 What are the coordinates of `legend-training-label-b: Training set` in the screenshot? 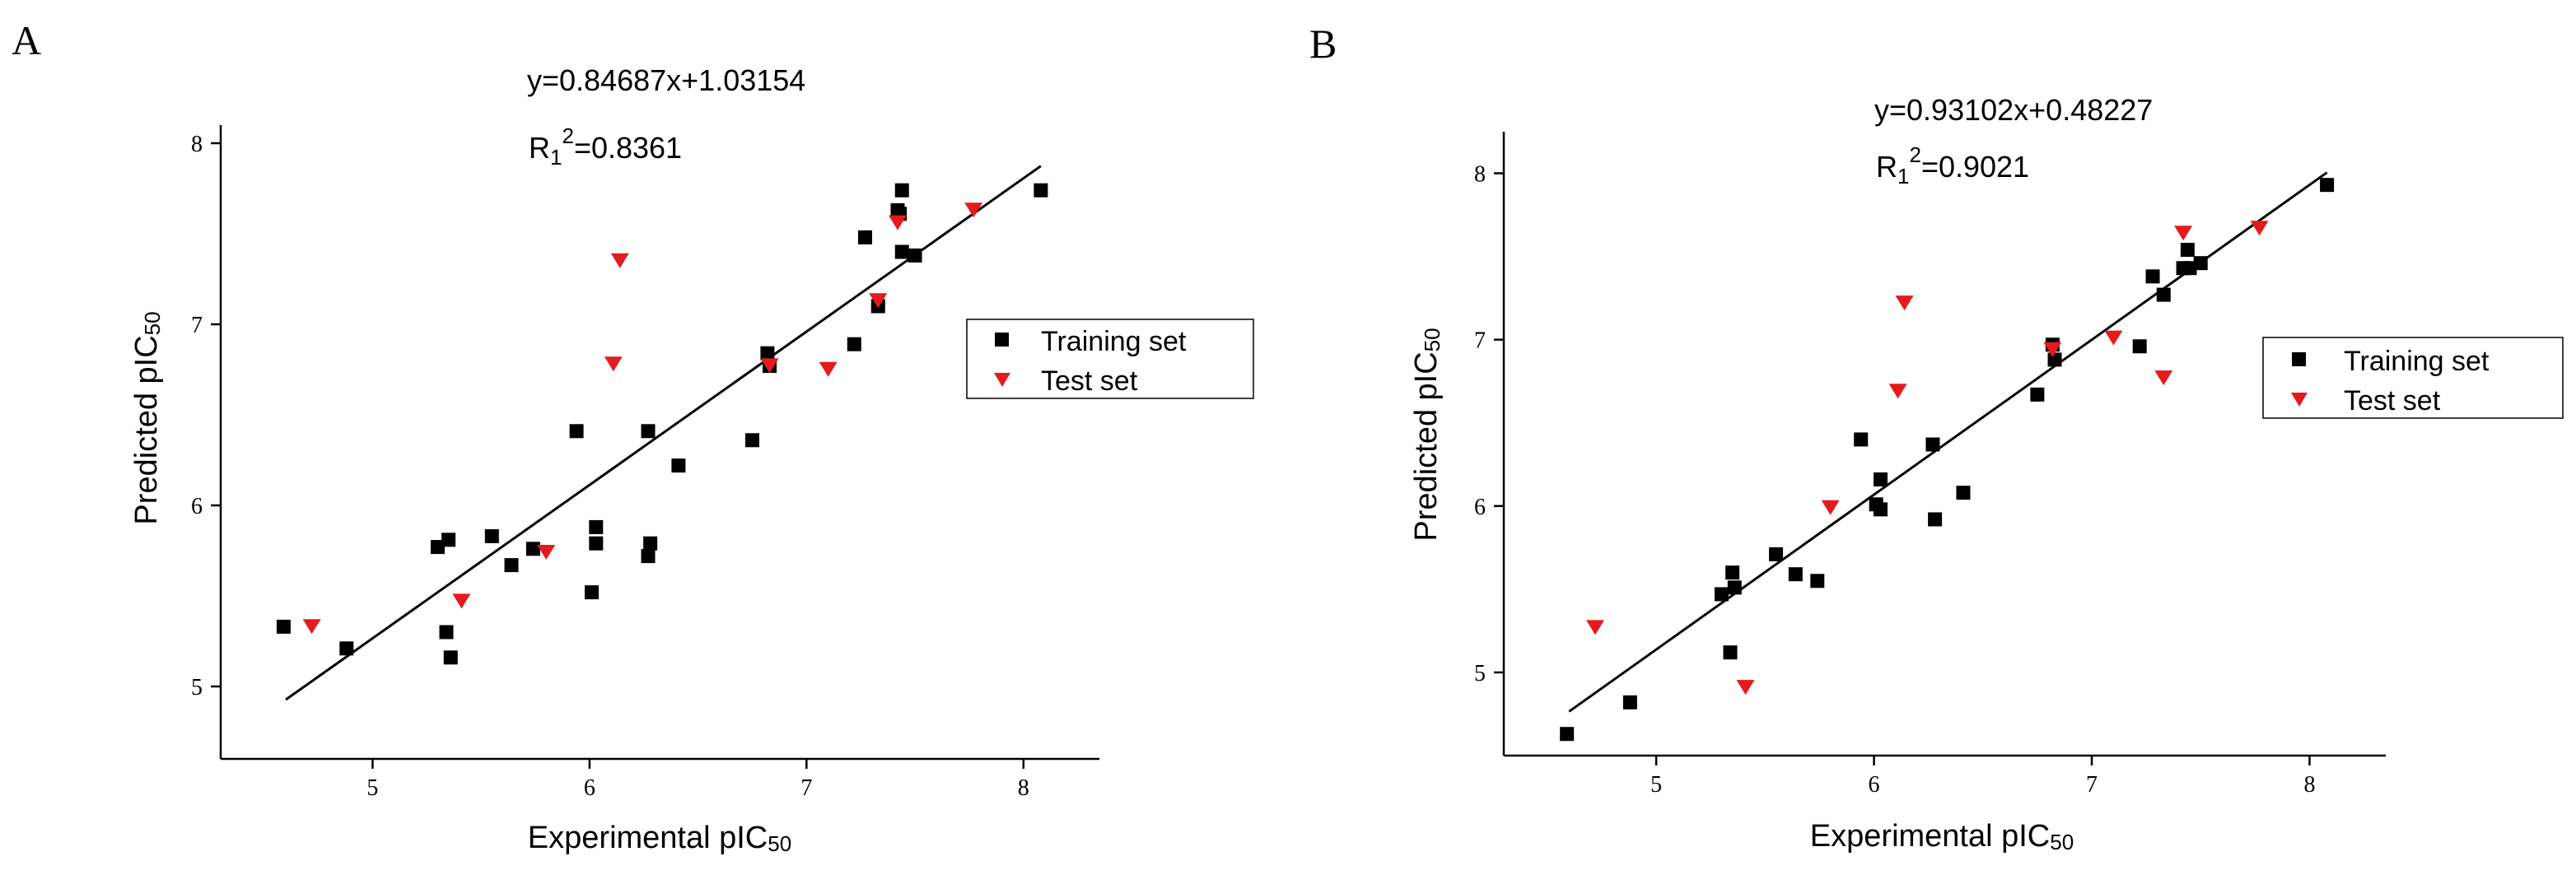 It's located at (2417, 361).